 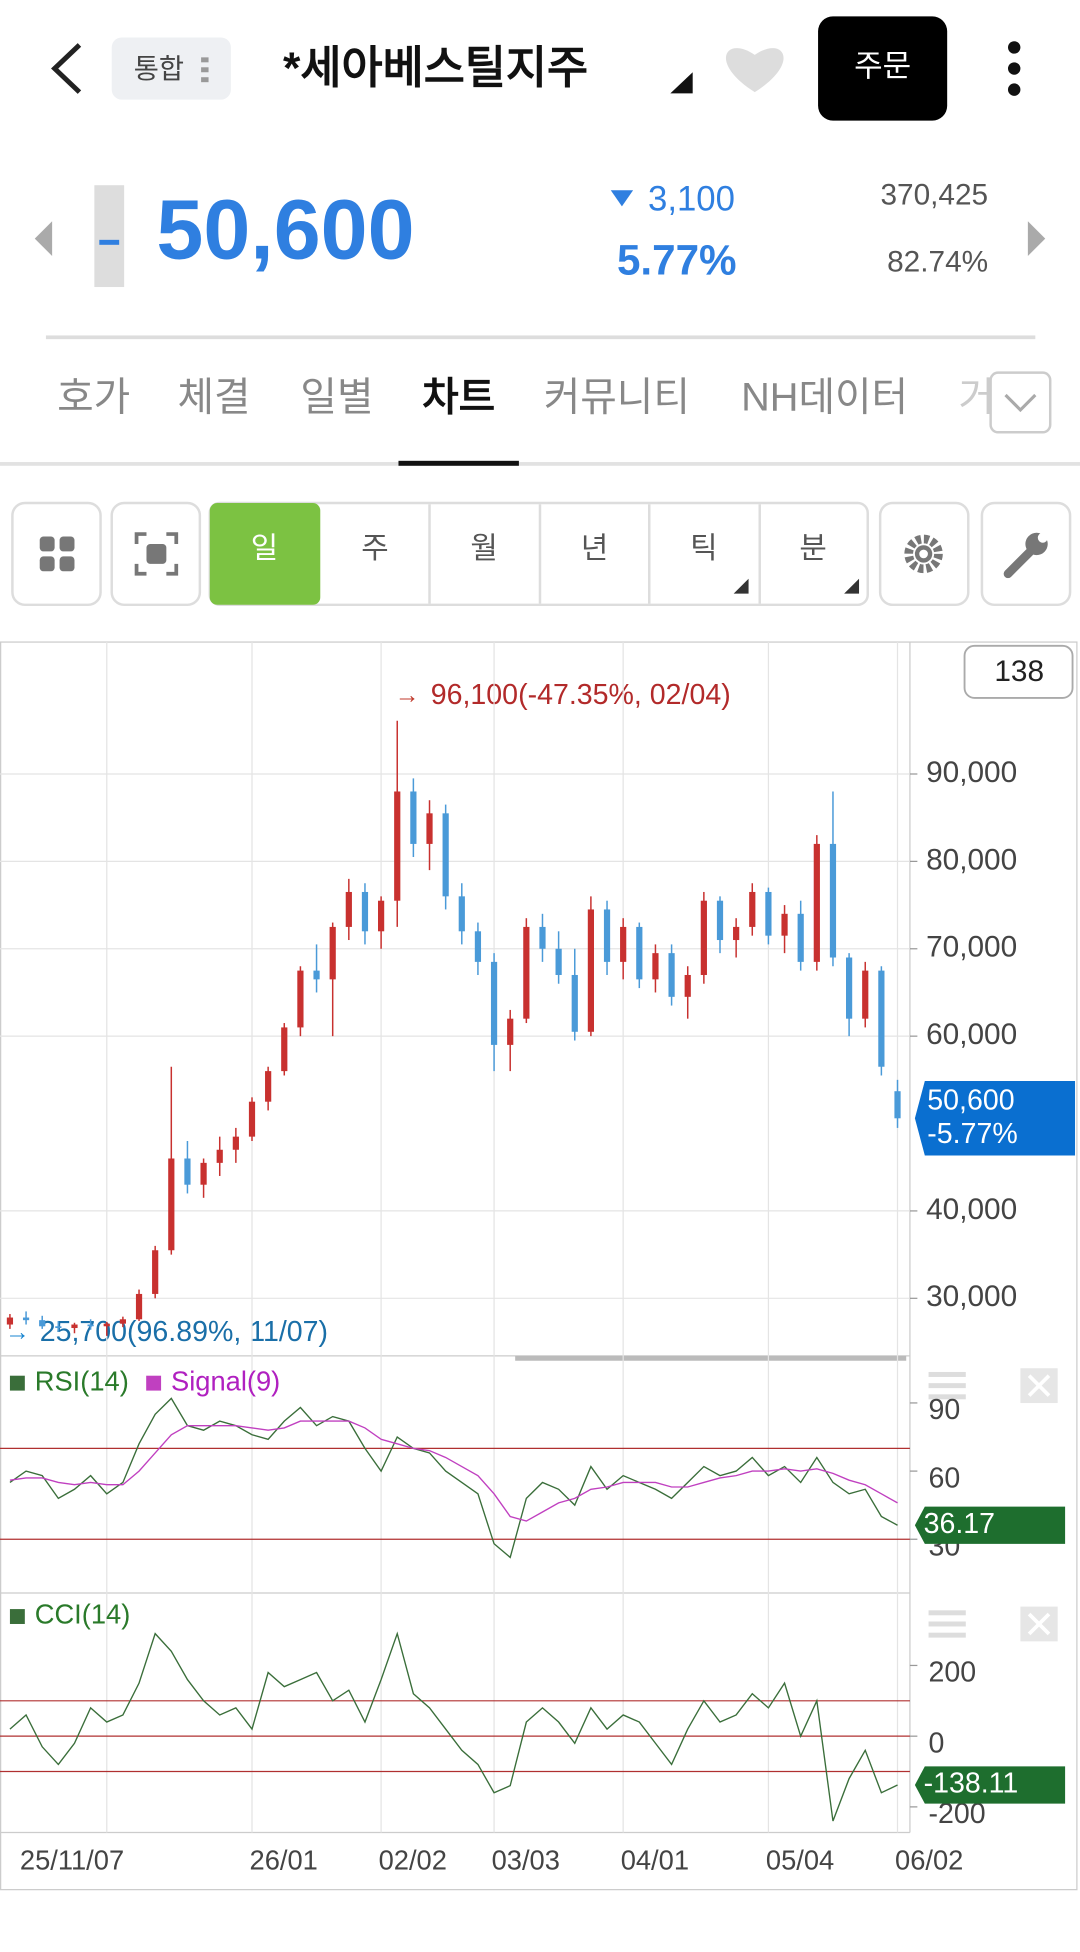 I want to click on back-button, so click(x=66, y=68).